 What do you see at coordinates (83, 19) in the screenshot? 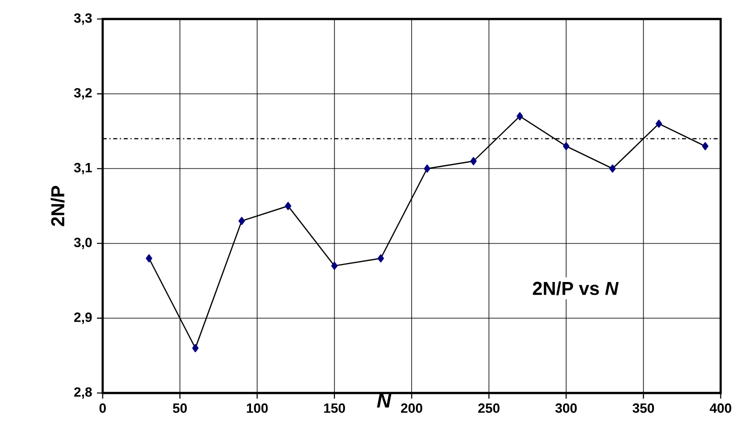
I see `y-tick-label: 3,3` at bounding box center [83, 19].